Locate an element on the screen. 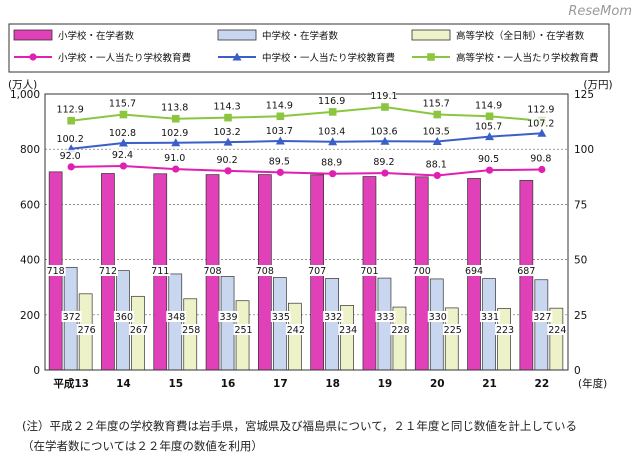  bar-value-label: 700 is located at coordinates (422, 271).